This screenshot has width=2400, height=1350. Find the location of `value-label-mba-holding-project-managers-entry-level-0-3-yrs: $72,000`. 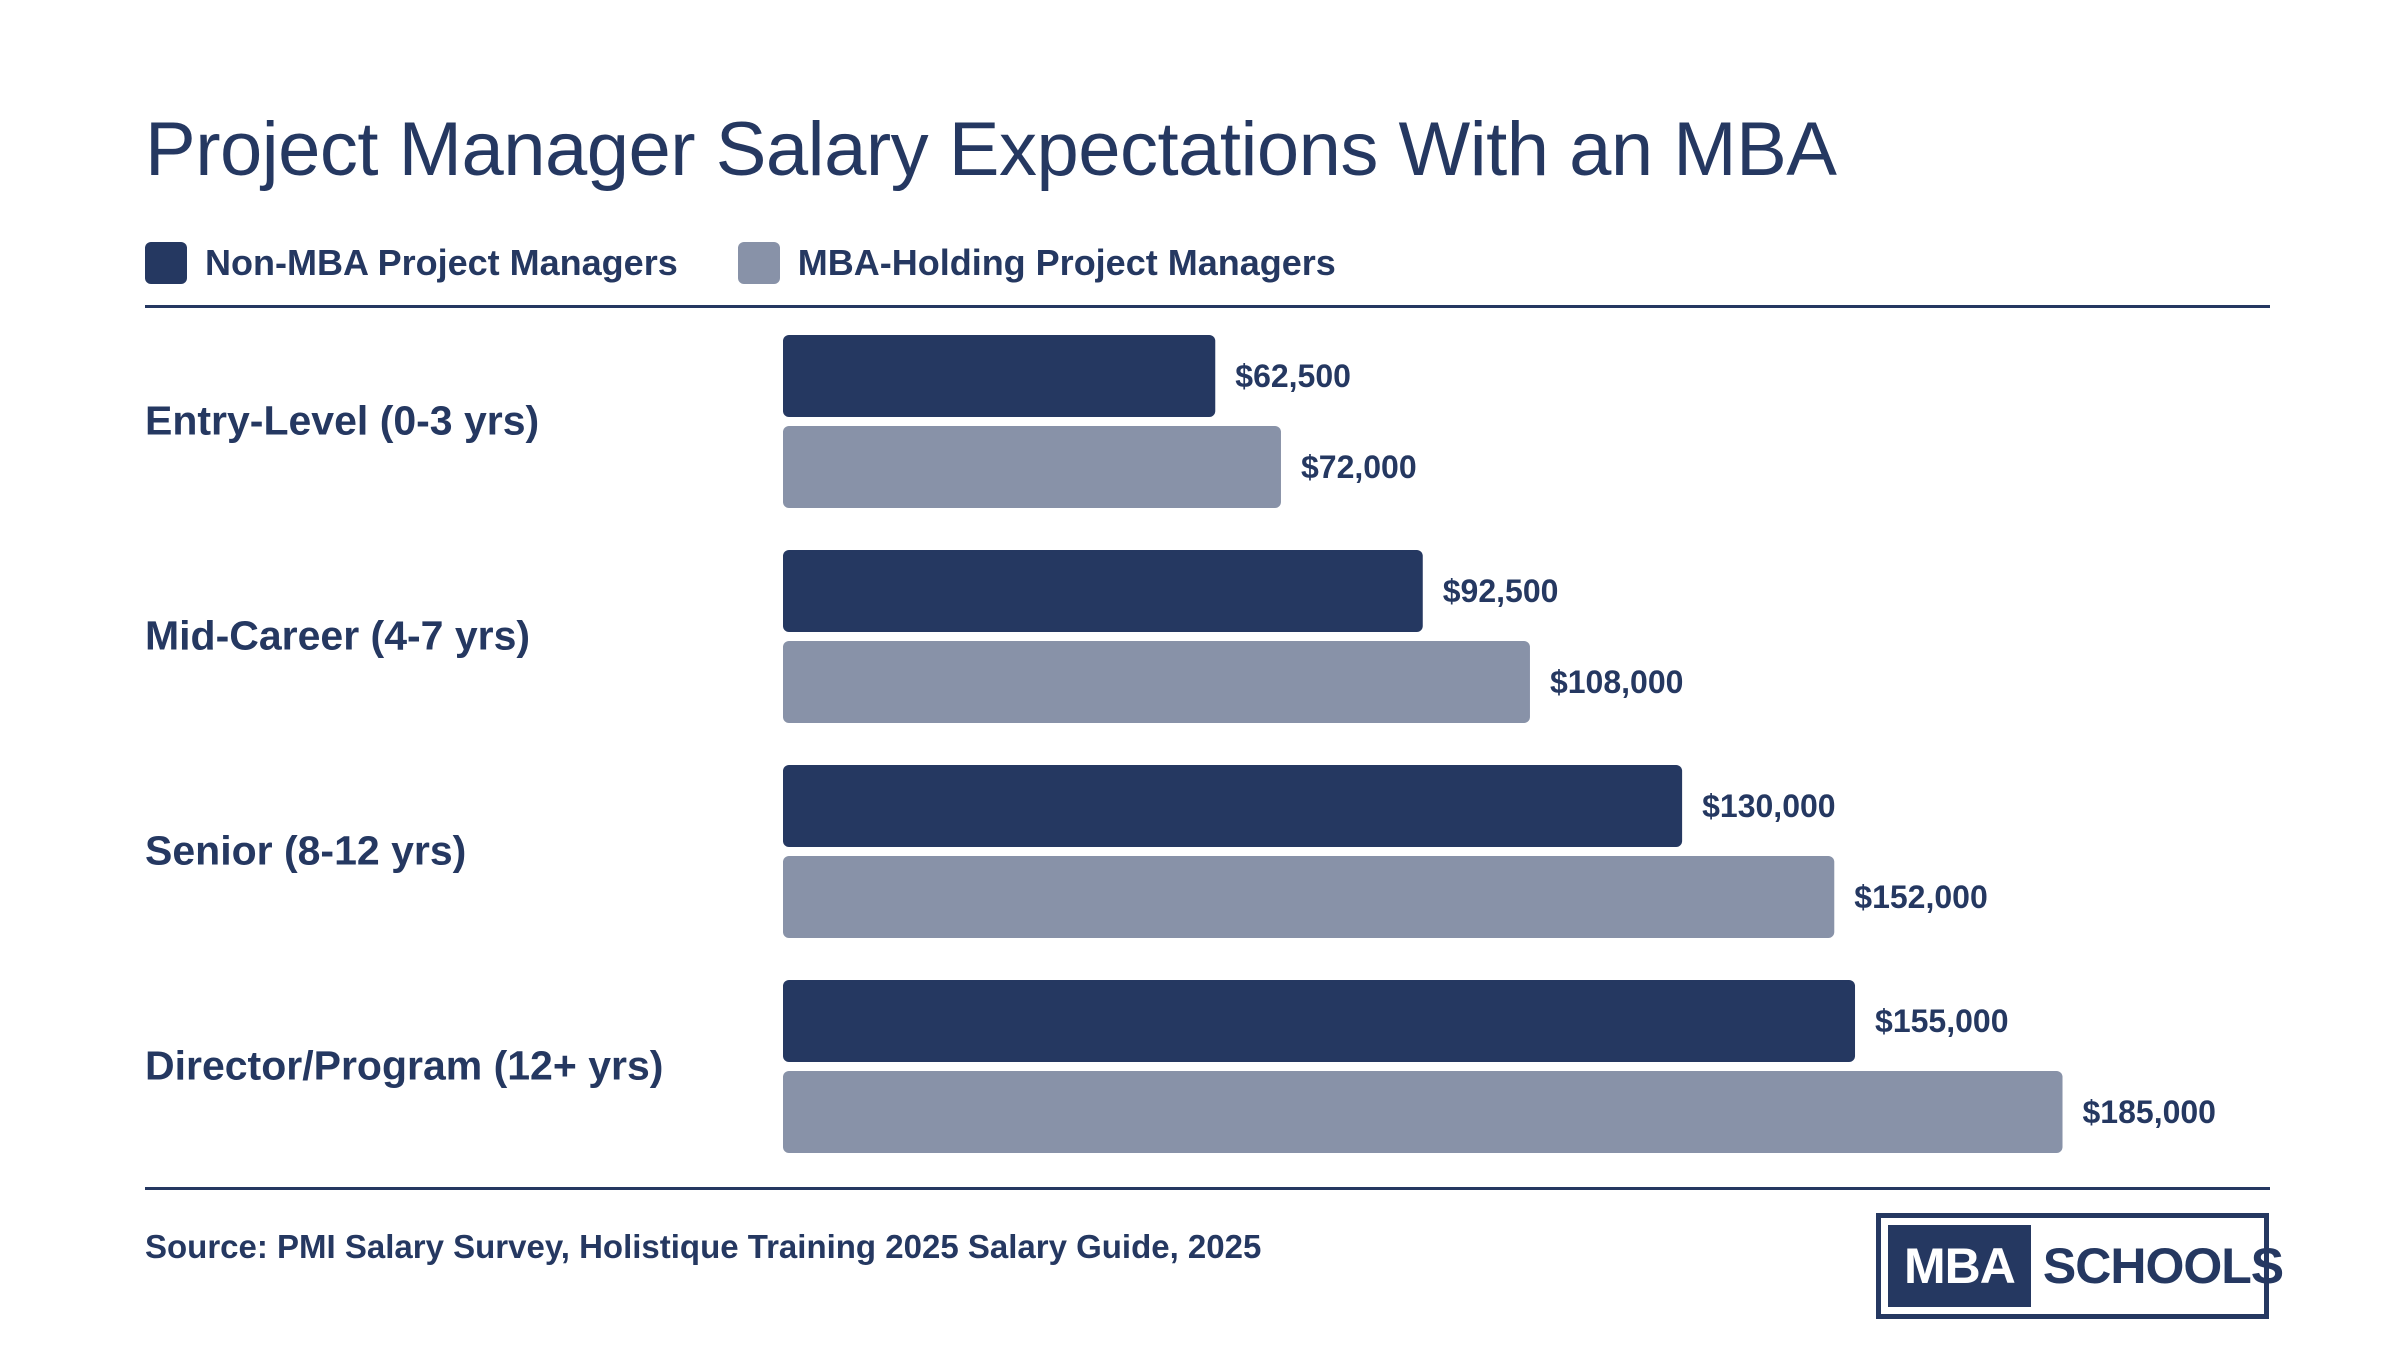

value-label-mba-holding-project-managers-entry-level-0-3-yrs: $72,000 is located at coordinates (1359, 467).